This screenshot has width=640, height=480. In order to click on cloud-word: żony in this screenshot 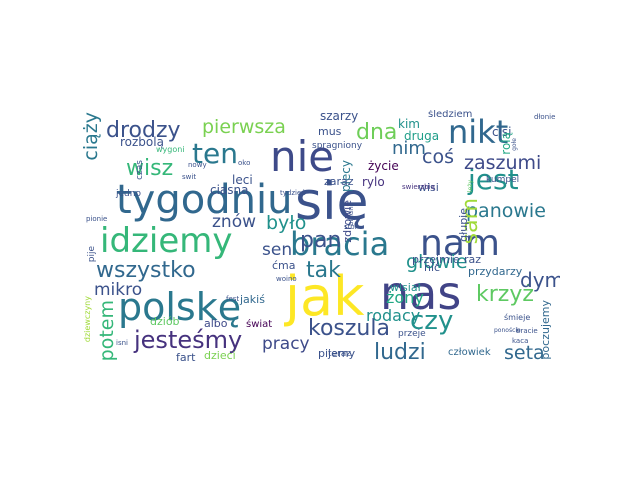, I will do `click(405, 297)`.